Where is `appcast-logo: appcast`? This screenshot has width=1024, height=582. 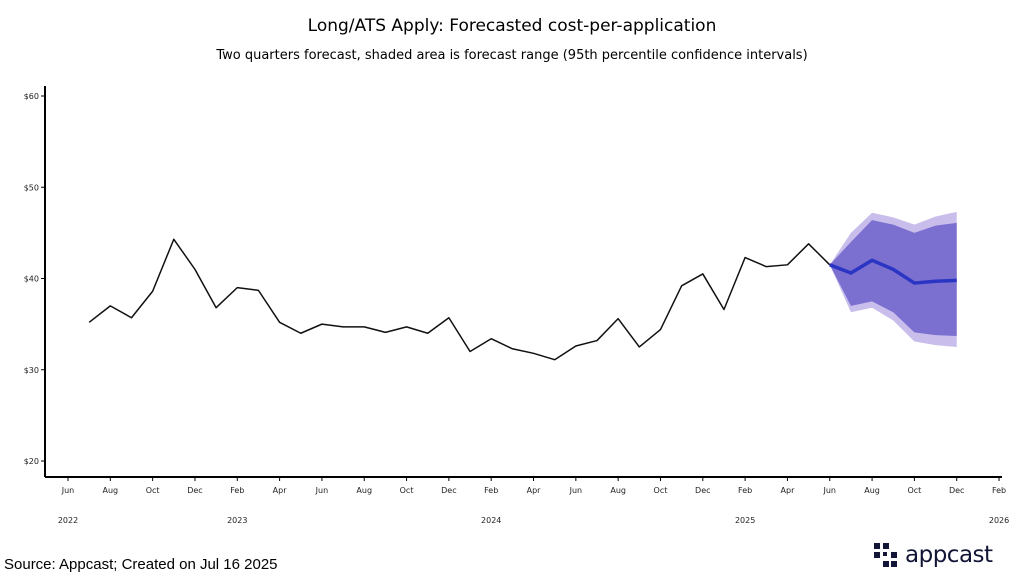
appcast-logo: appcast is located at coordinates (933, 555).